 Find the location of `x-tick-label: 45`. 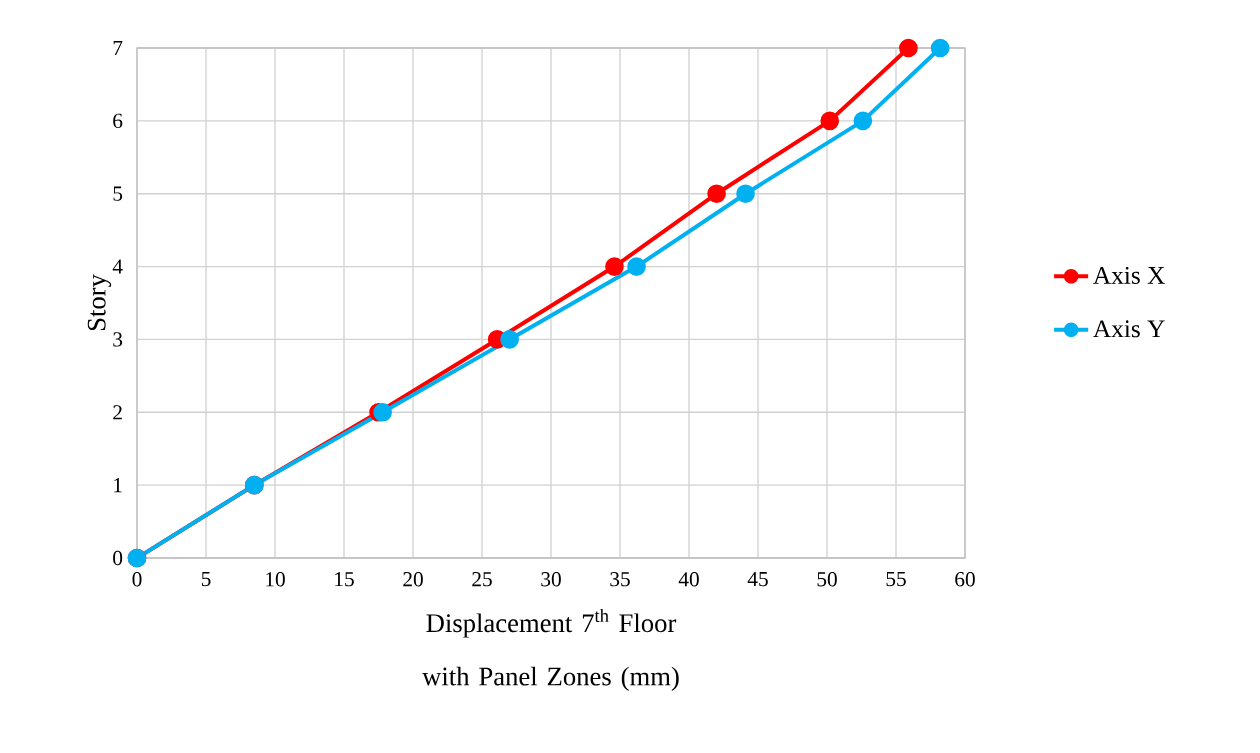

x-tick-label: 45 is located at coordinates (757, 579).